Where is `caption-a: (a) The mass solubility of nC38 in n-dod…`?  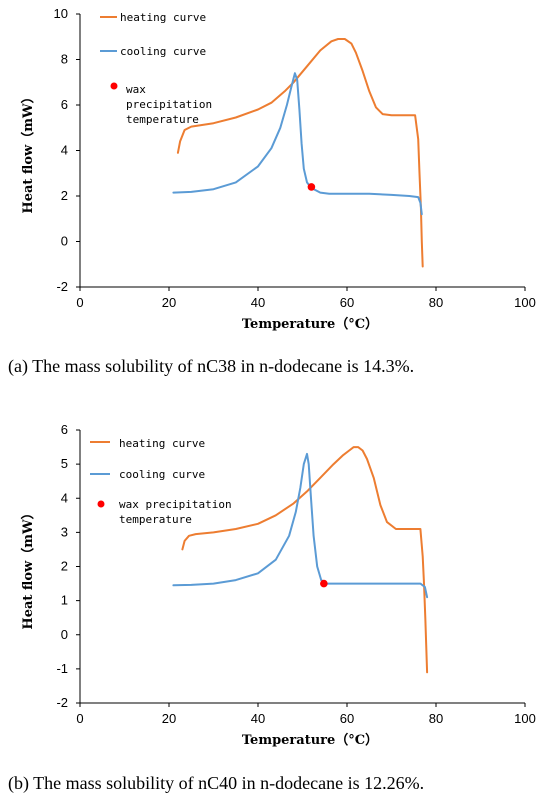
caption-a: (a) The mass solubility of nC38 in n-dod… is located at coordinates (211, 366).